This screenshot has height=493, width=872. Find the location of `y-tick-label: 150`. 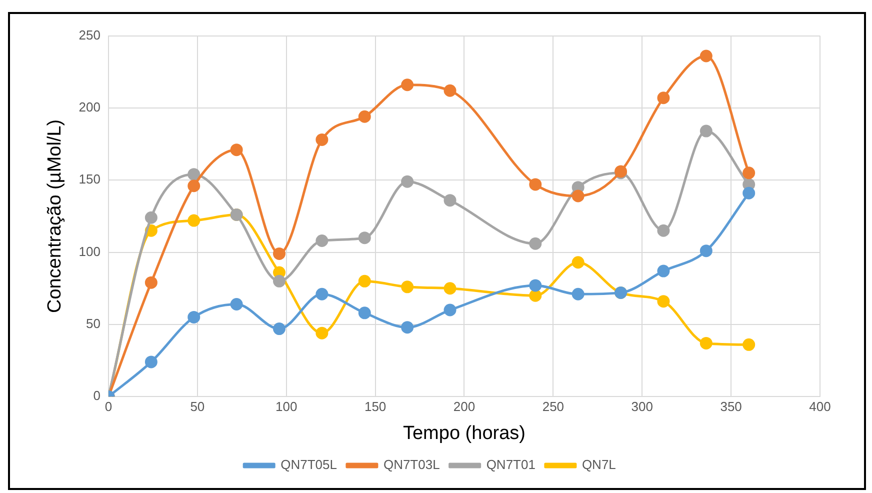

y-tick-label: 150 is located at coordinates (89, 179).